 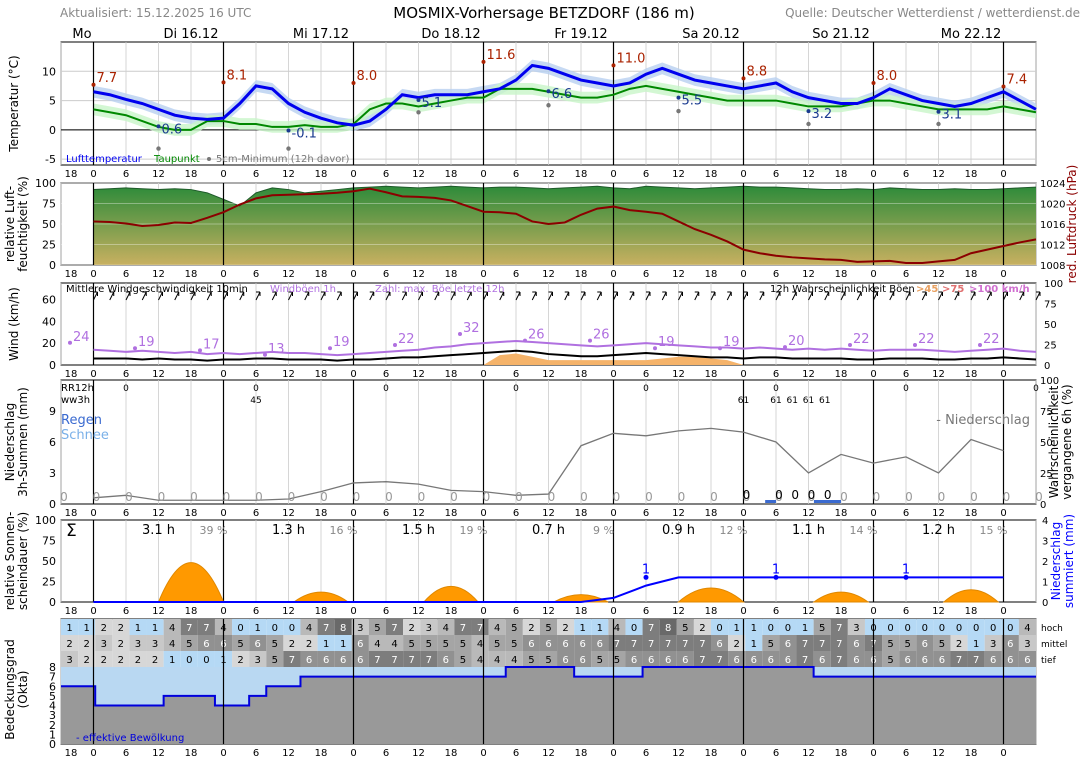 What do you see at coordinates (1069, 561) in the screenshot?
I see `y2-axis-label-line: summiert (mm)` at bounding box center [1069, 561].